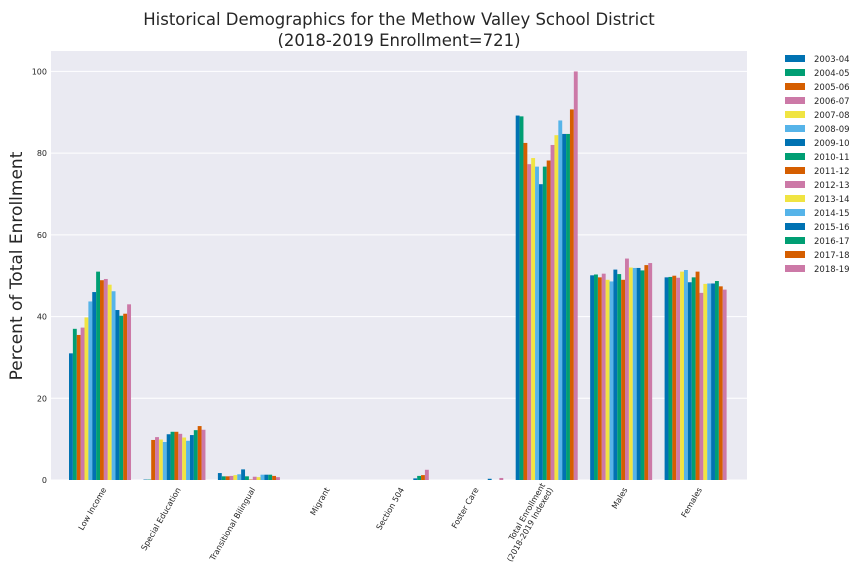 Image resolution: width=864 pixels, height=576 pixels. I want to click on legend-label: 2009-10, so click(832, 144).